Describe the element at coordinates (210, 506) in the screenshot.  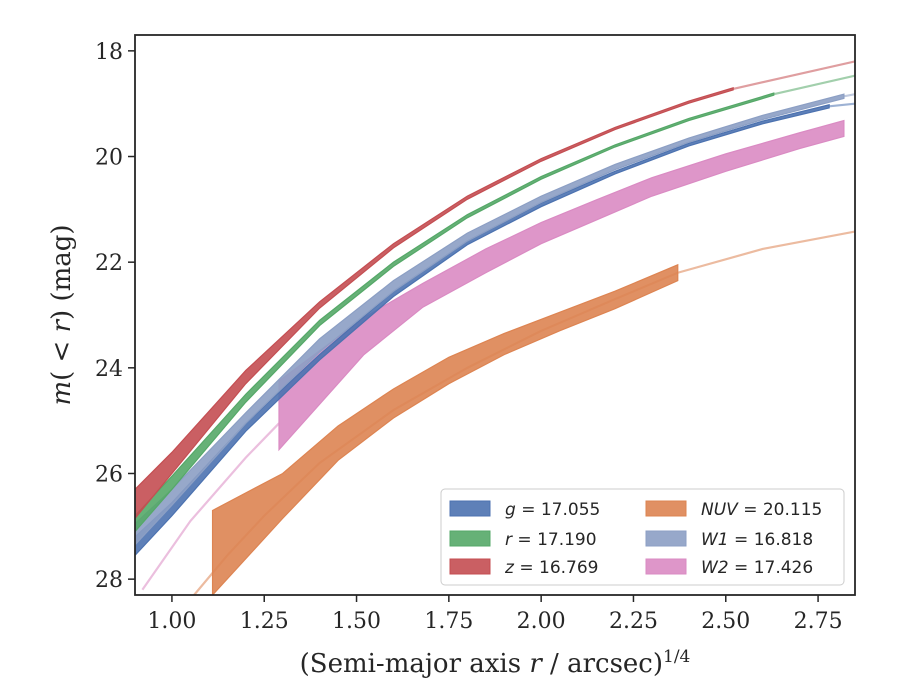
I see `w2-extension-line` at that location.